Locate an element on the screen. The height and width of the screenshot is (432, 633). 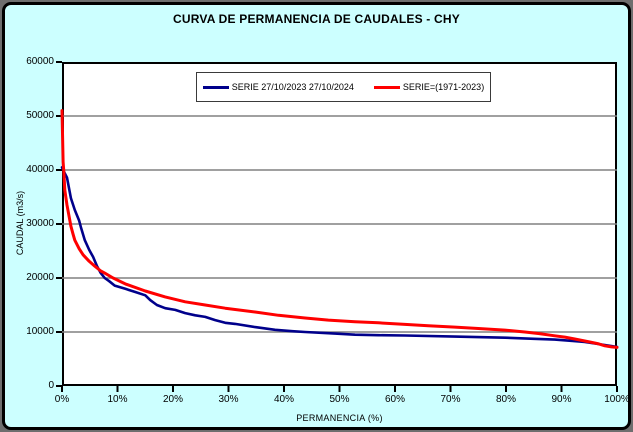
x-tick-label: 90% is located at coordinates (561, 399).